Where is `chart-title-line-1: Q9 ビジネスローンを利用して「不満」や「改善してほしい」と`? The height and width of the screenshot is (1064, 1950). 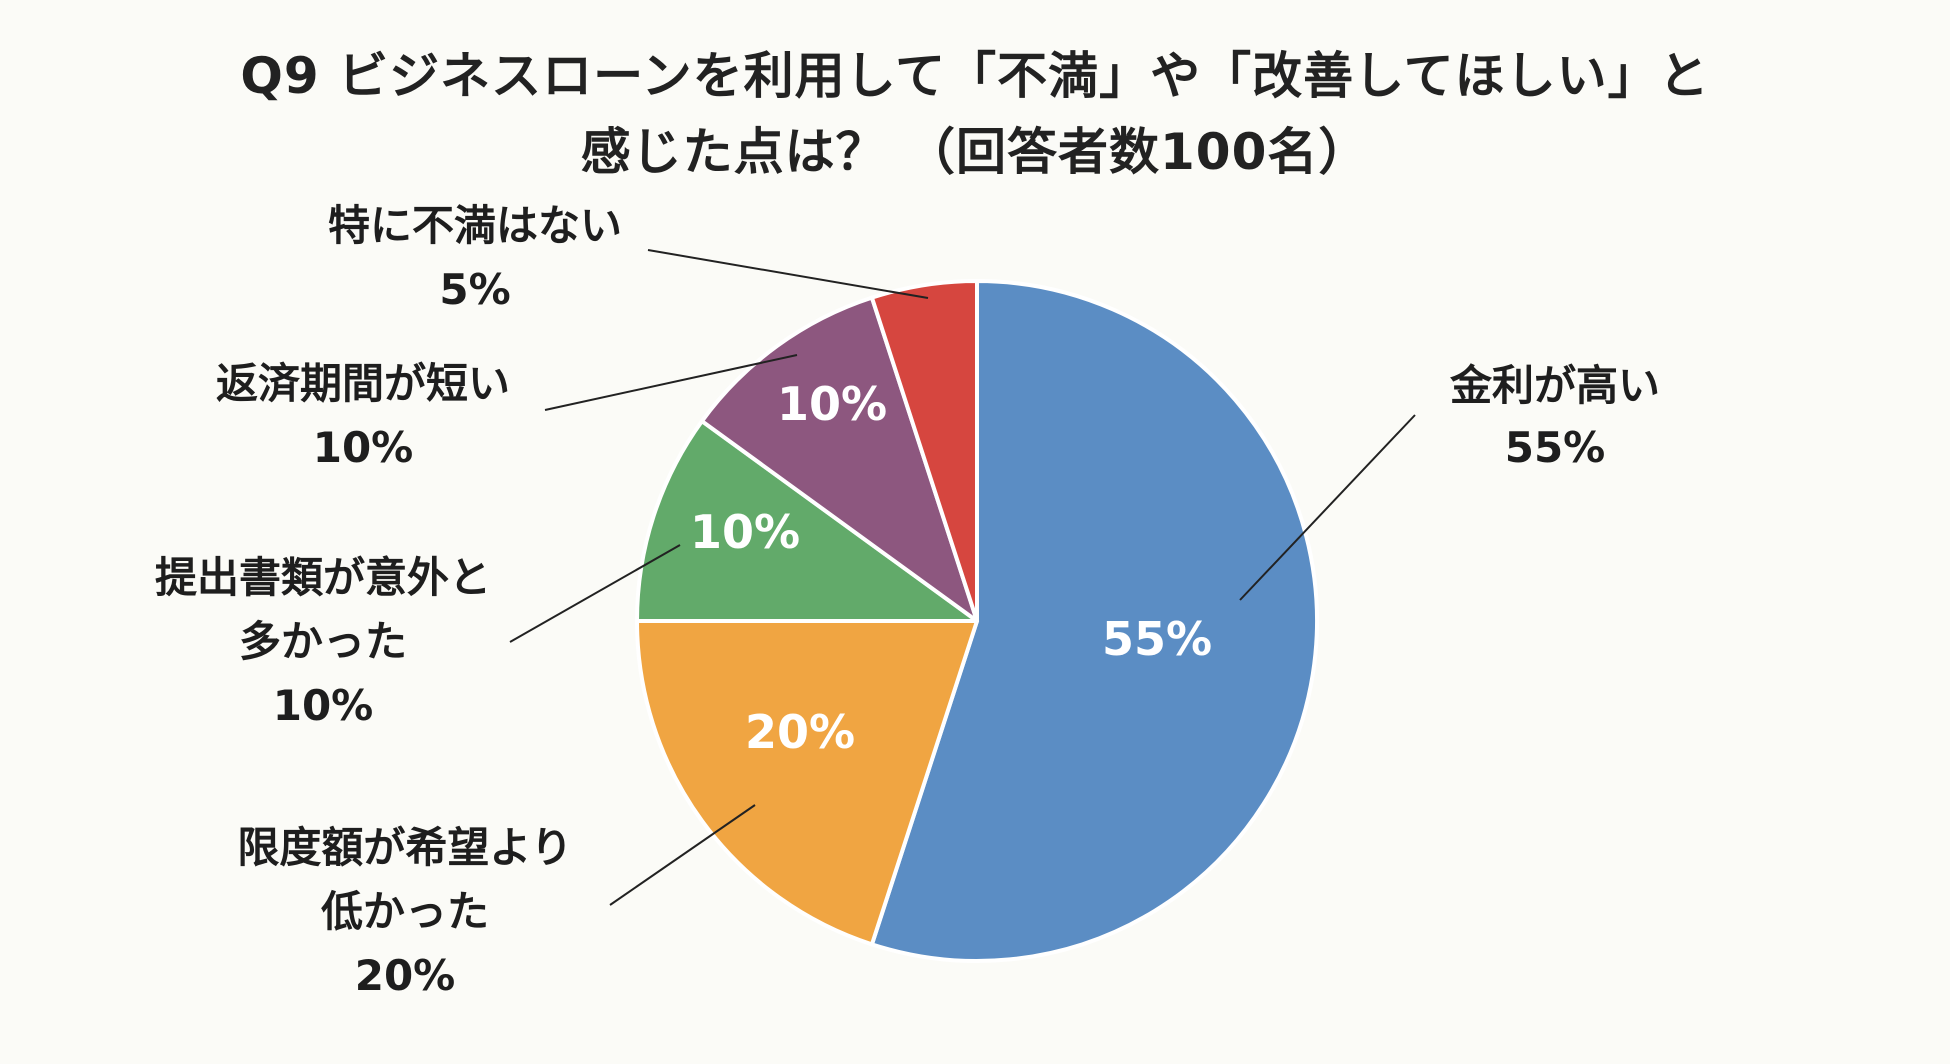 chart-title-line-1: Q9 ビジネスローンを利用して「不満」や「改善してほしい」と is located at coordinates (975, 76).